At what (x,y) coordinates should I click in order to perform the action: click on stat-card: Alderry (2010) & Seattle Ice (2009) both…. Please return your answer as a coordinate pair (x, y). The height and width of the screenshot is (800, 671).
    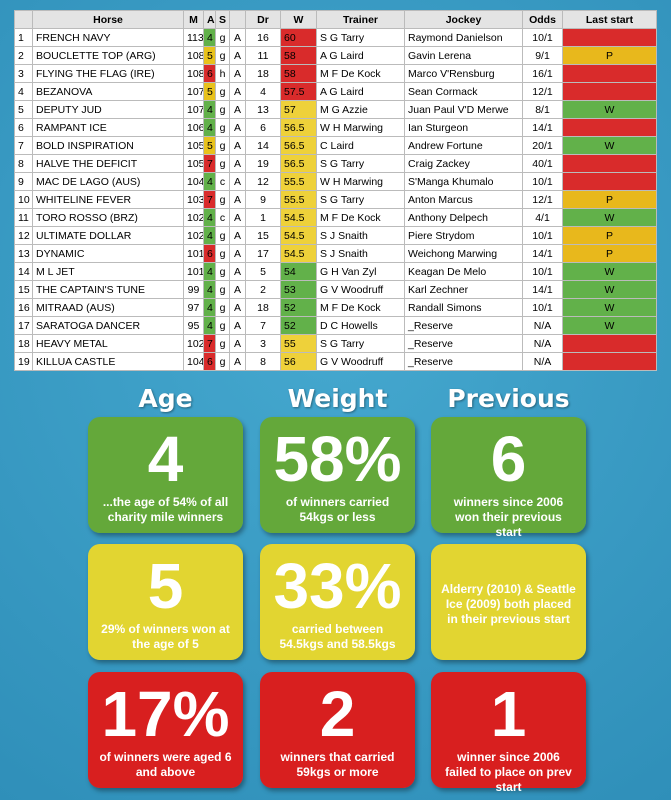
    Looking at the image, I should click on (508, 602).